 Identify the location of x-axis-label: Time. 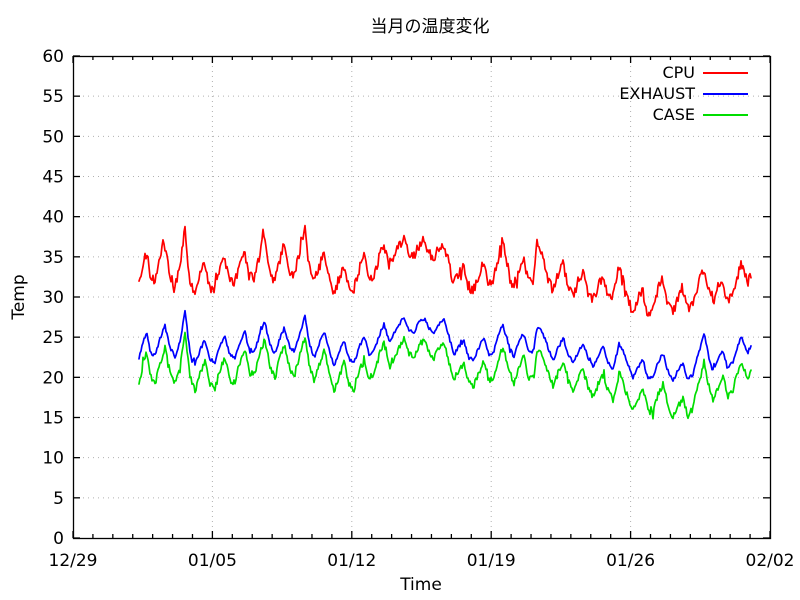
(420, 585).